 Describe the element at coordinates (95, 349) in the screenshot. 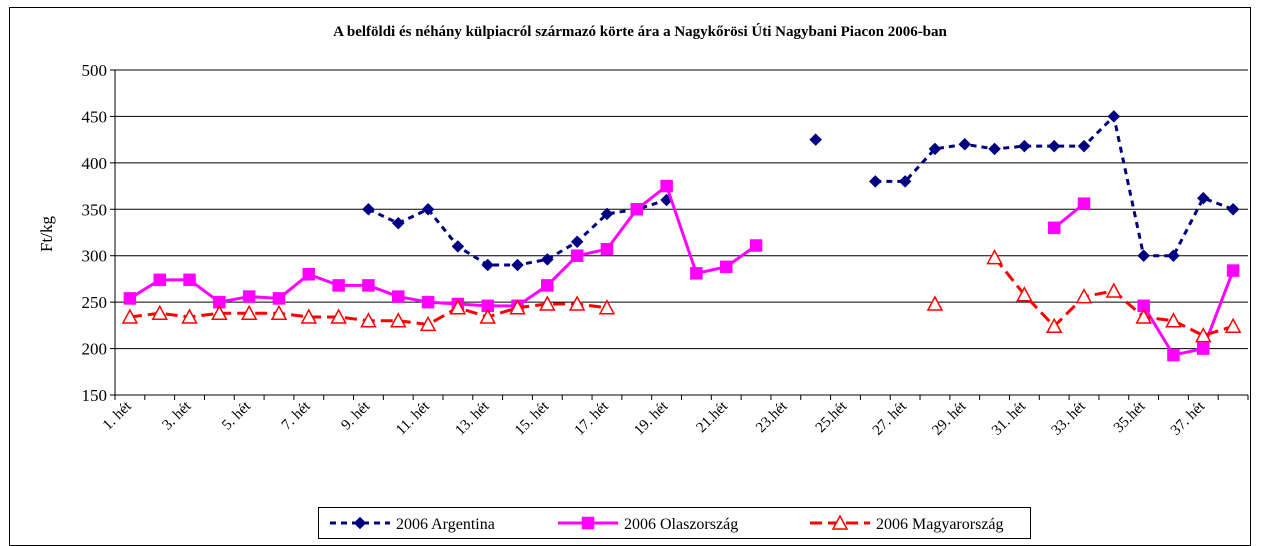

I see `y-tick-label: 200` at that location.